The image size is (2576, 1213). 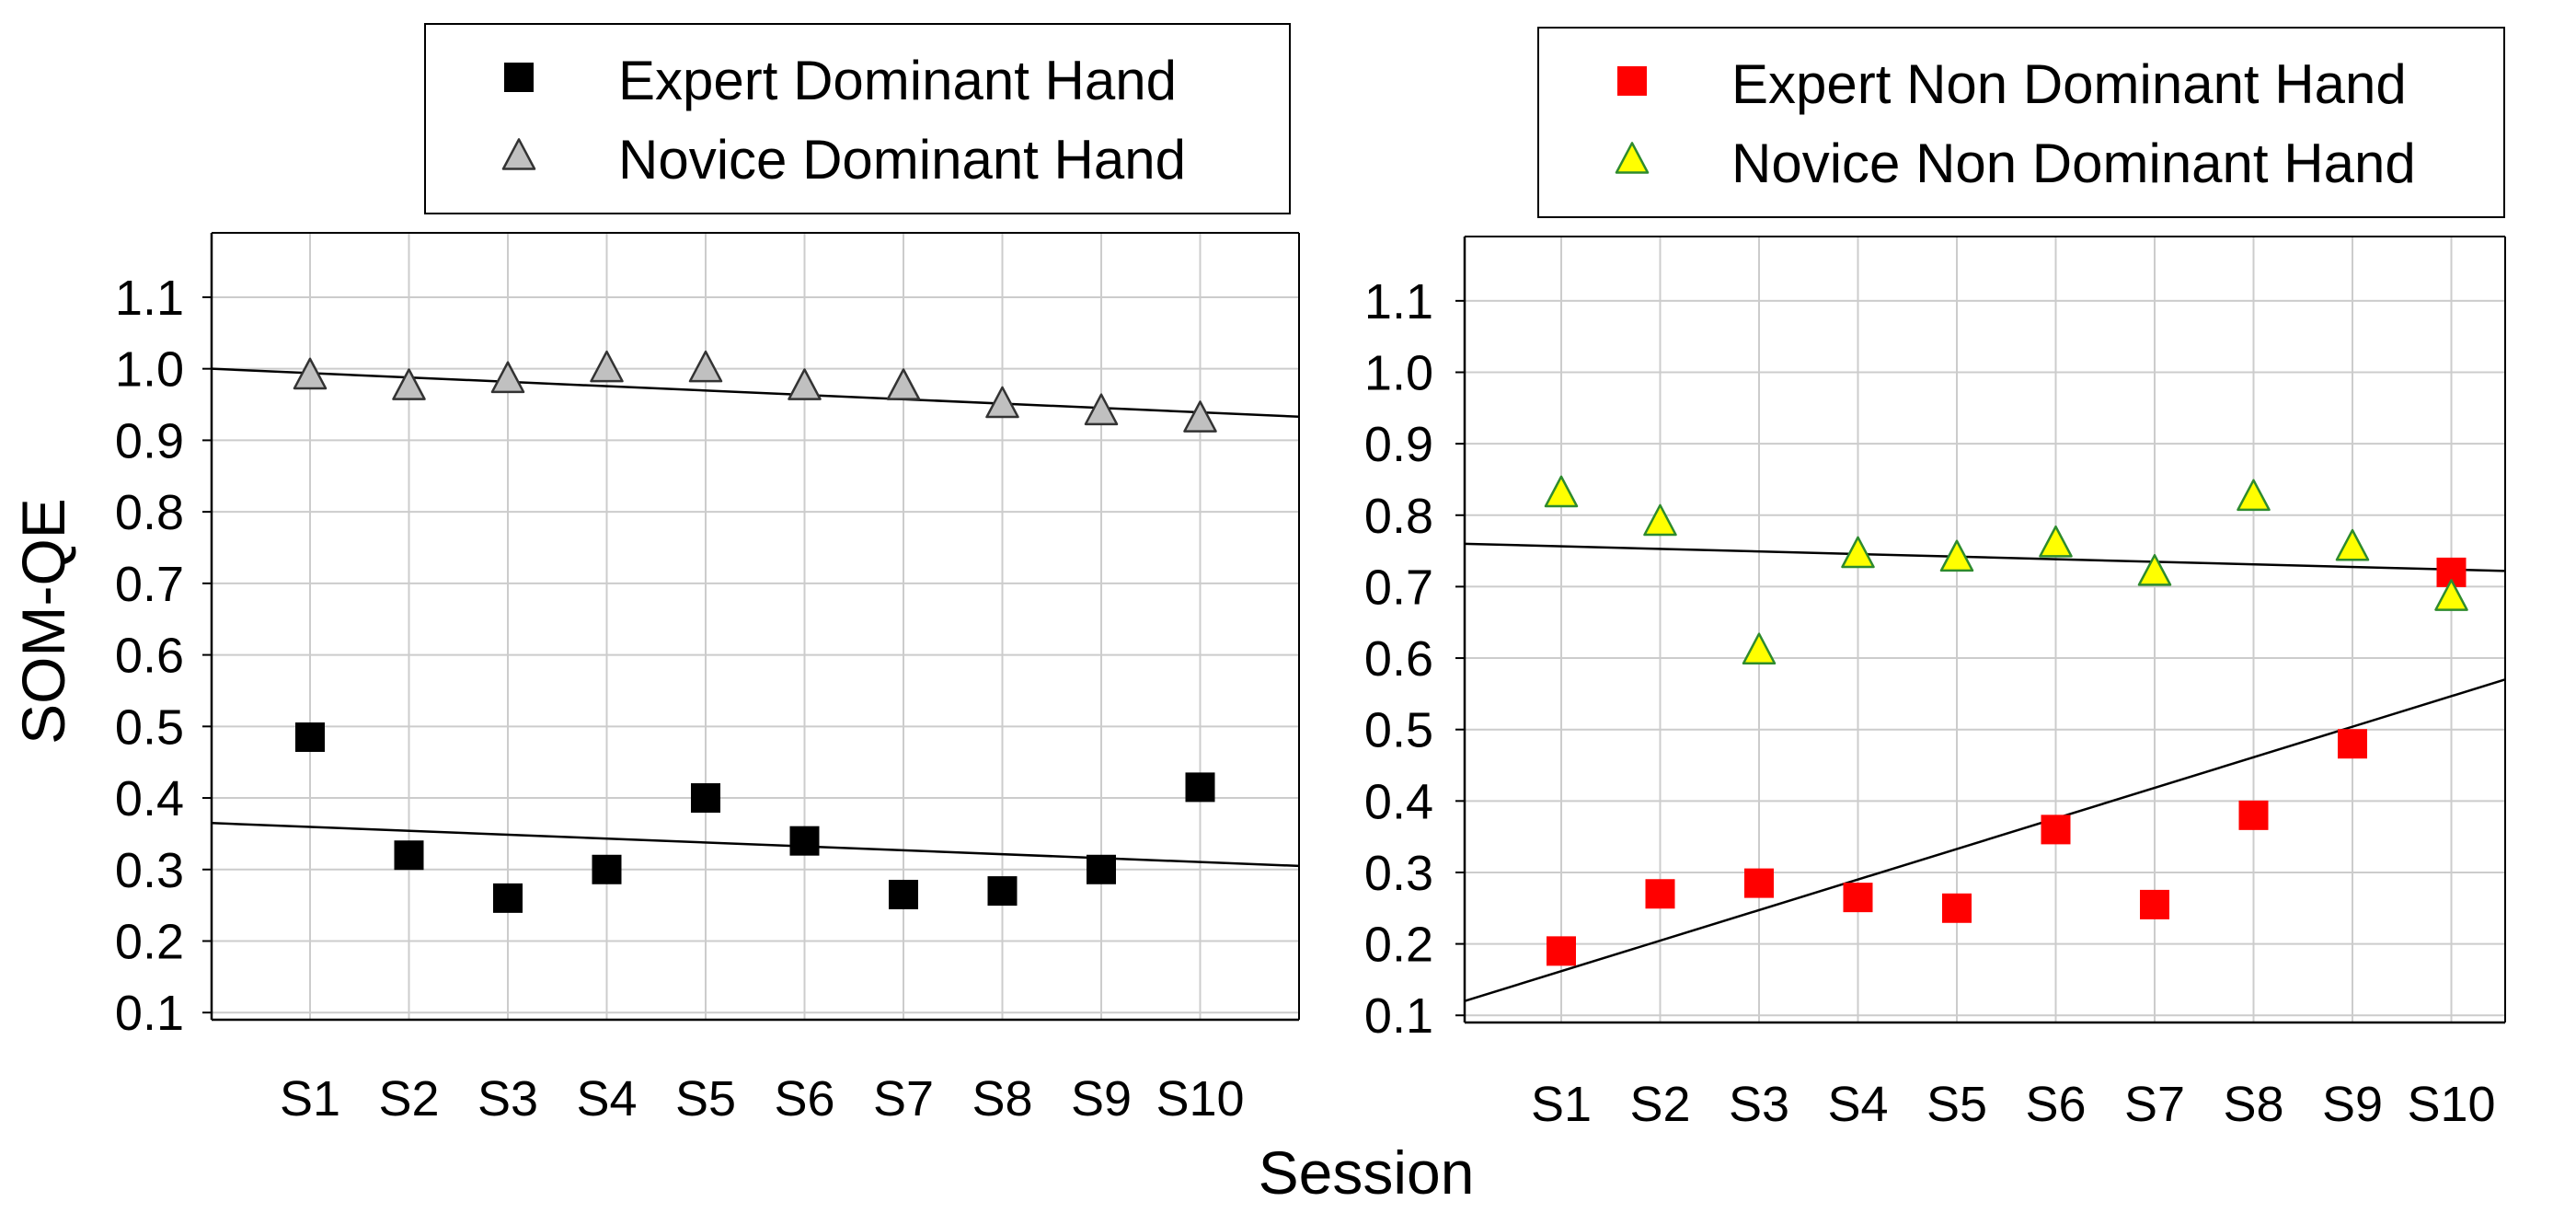 I want to click on x-tick-label: S3, so click(x=1759, y=1104).